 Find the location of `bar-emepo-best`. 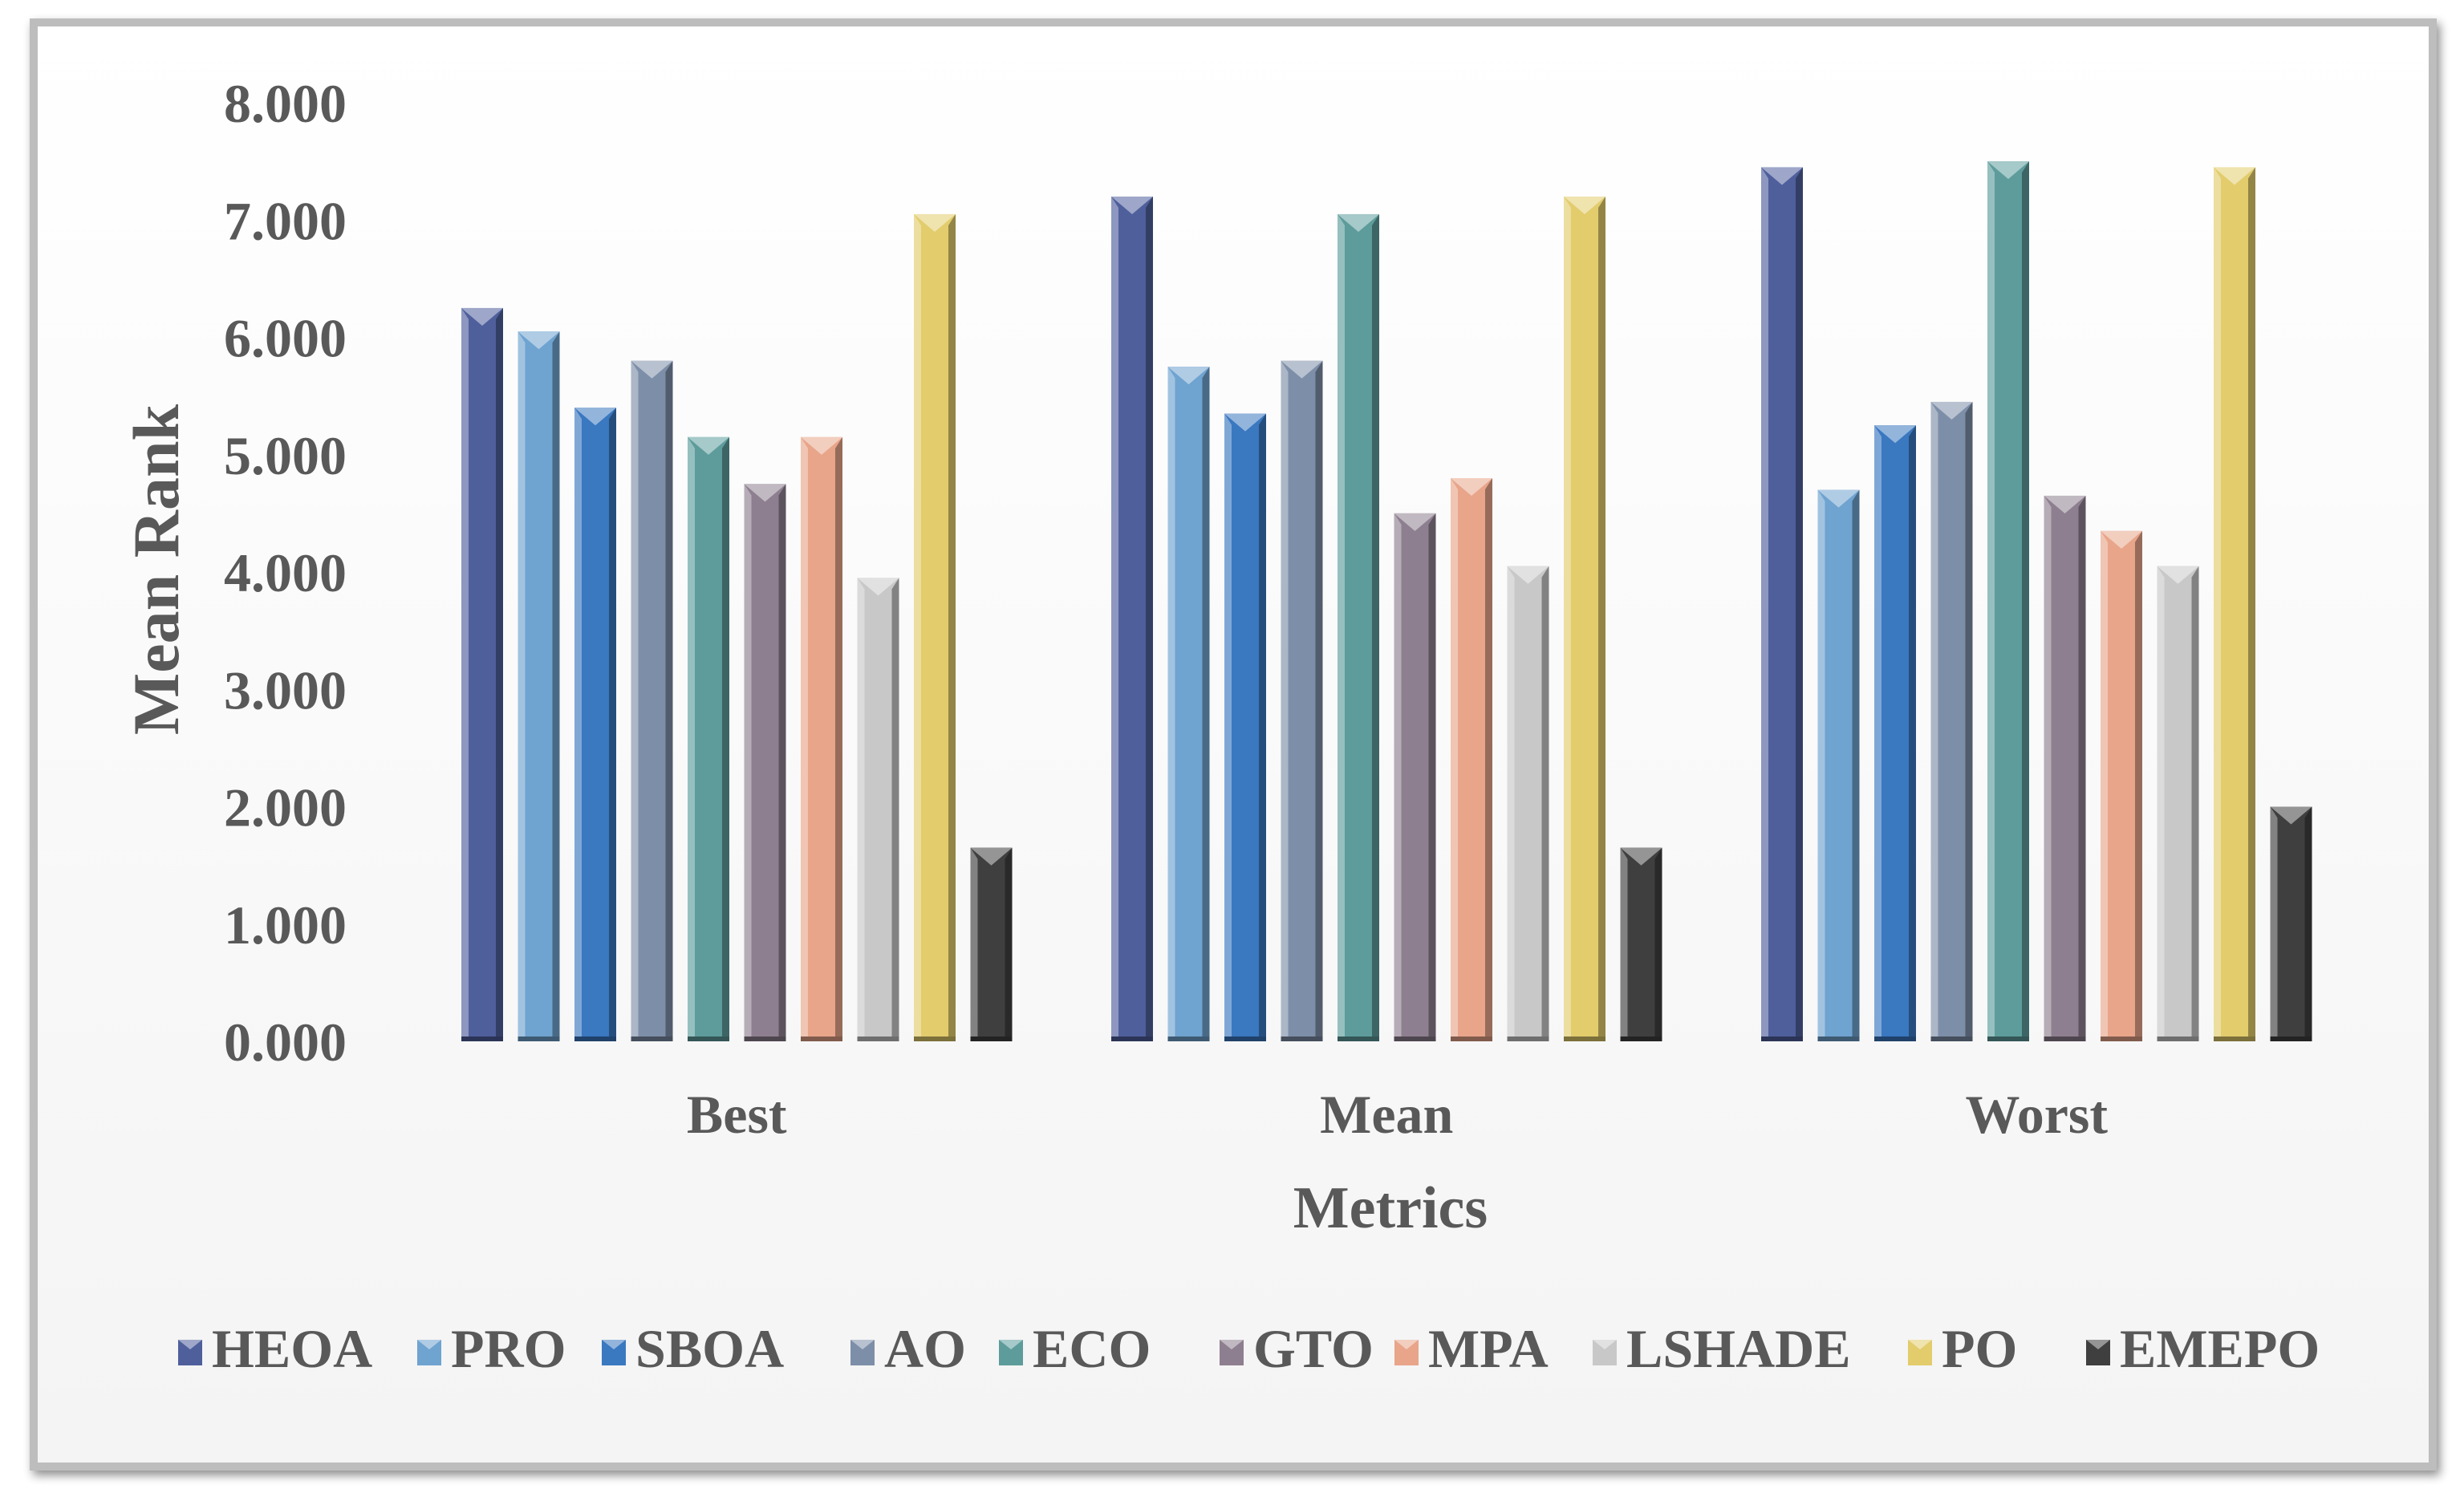

bar-emepo-best is located at coordinates (991, 944).